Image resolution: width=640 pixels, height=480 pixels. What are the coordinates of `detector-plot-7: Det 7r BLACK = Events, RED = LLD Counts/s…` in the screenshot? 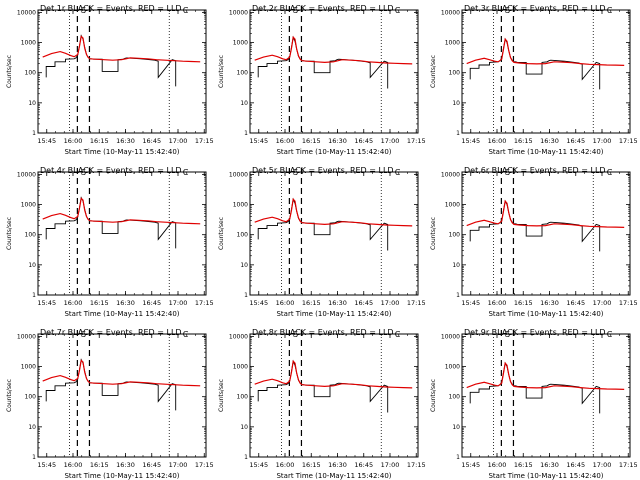 It's located at (110, 404).